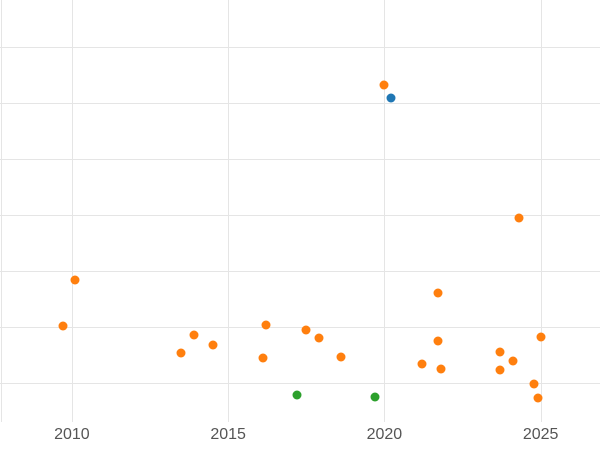 The width and height of the screenshot is (600, 450). I want to click on x-tick-label: 2020, so click(384, 434).